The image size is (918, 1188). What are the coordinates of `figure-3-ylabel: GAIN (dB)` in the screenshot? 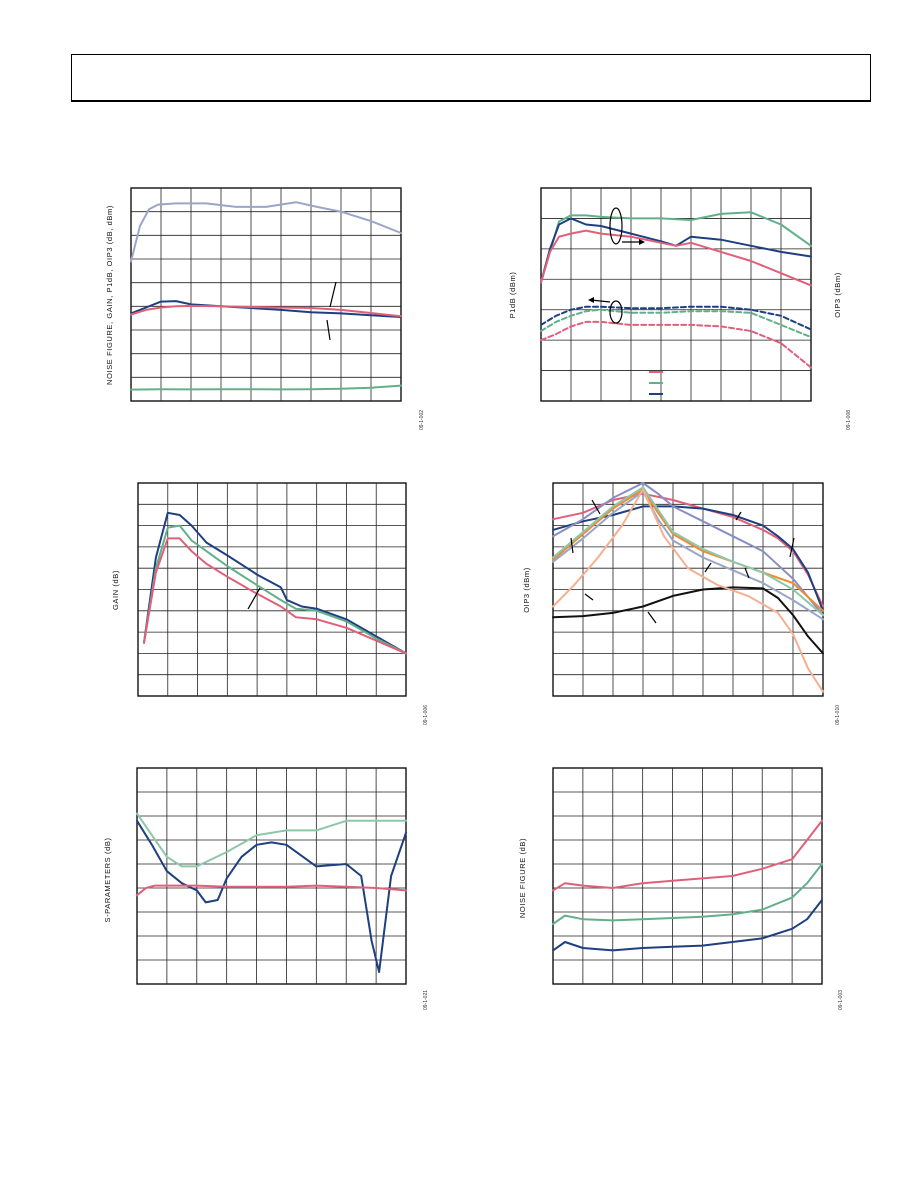 It's located at (115, 590).